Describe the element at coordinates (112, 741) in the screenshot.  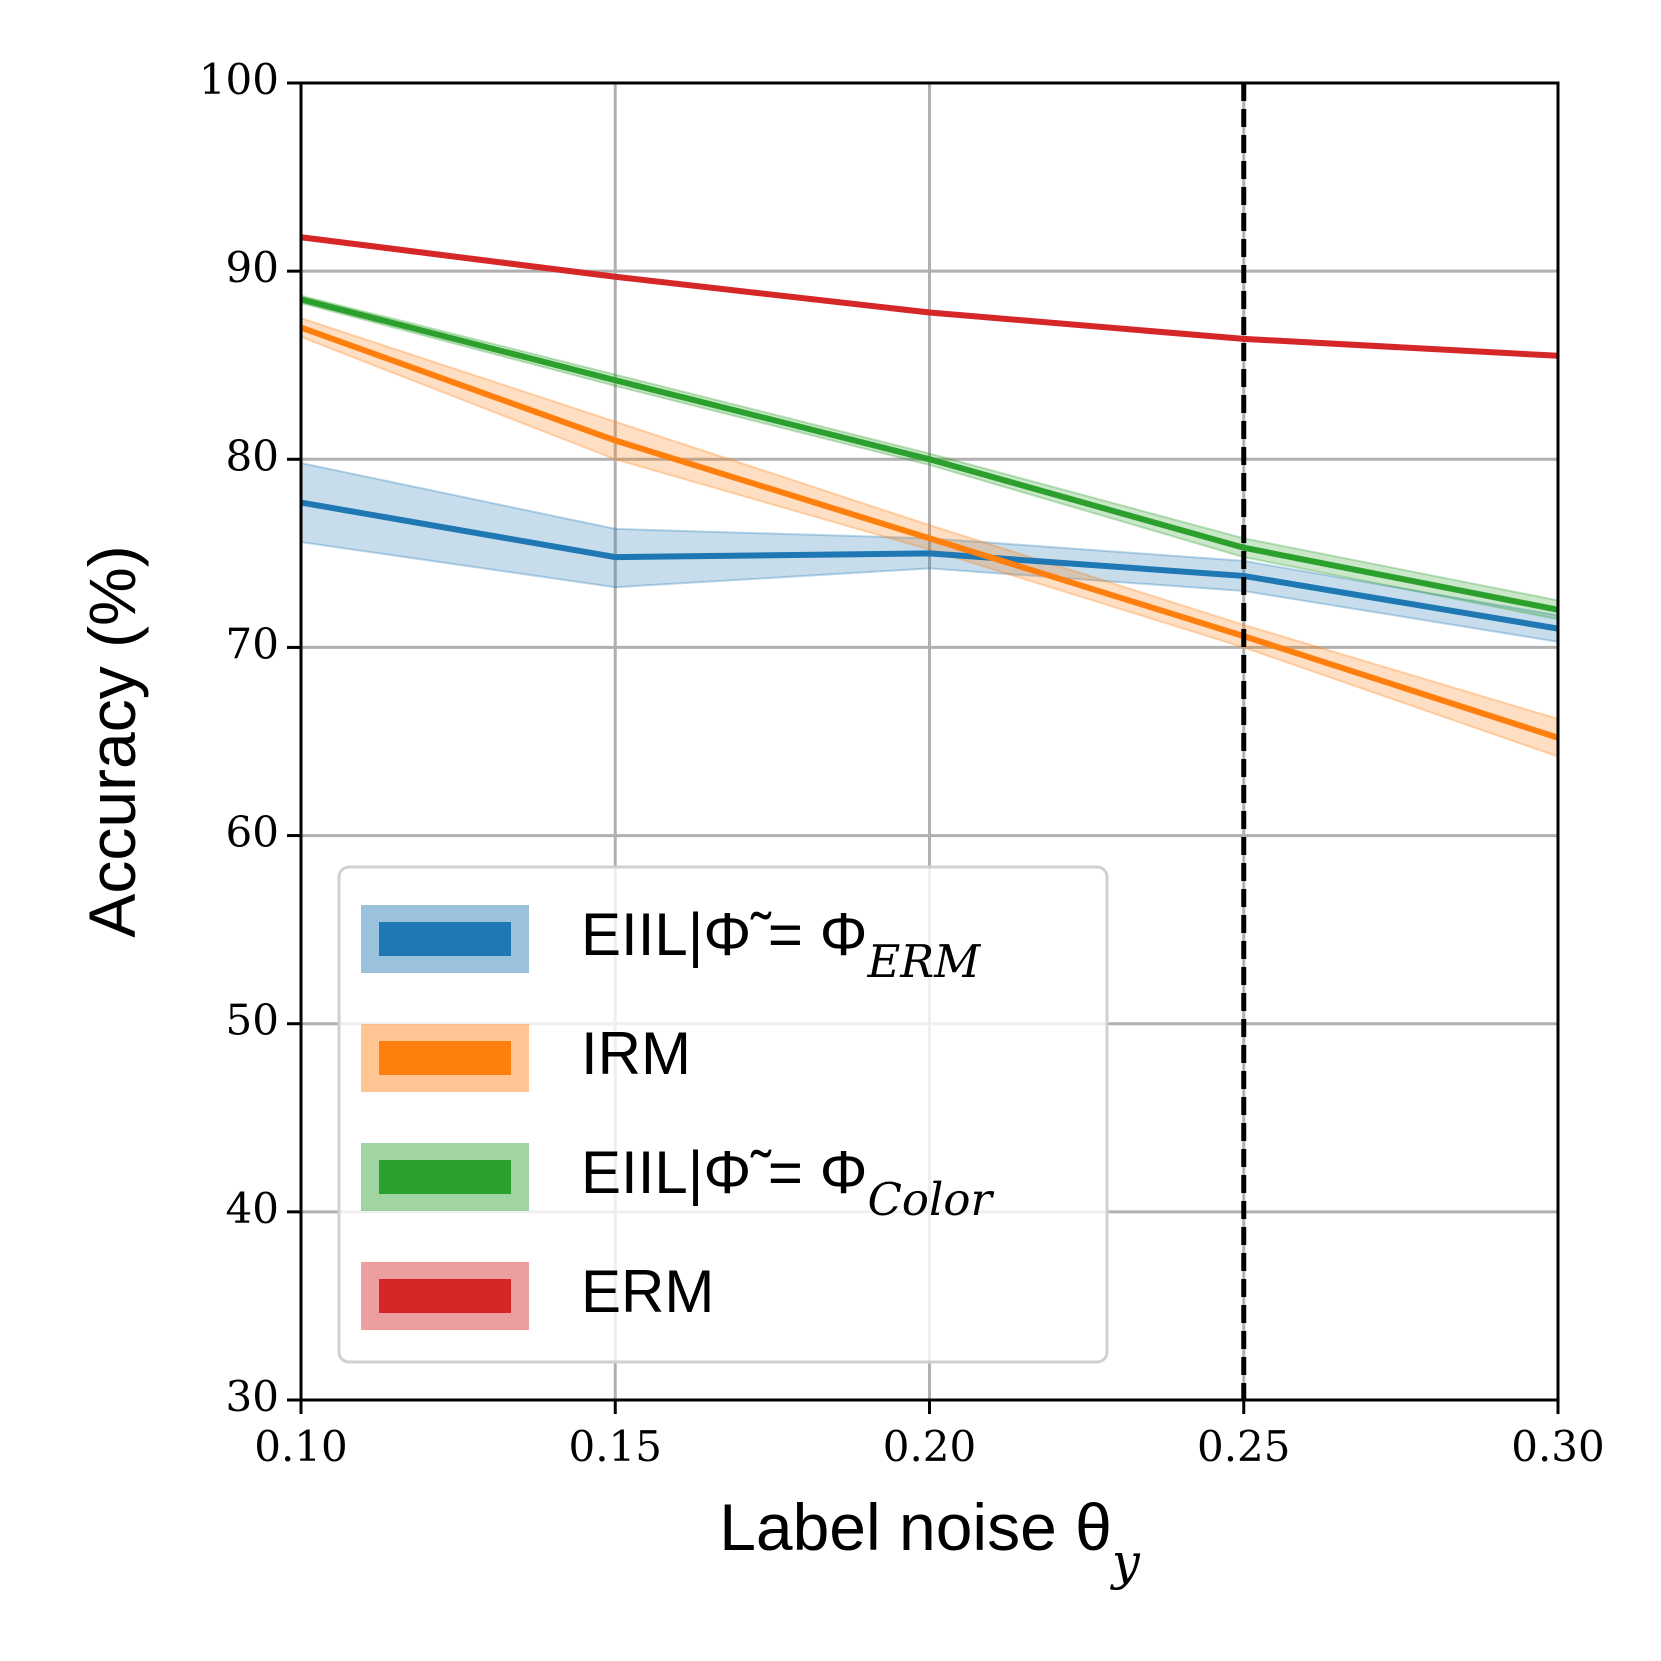
I see `y-axis-label: Accuracy (%)` at that location.